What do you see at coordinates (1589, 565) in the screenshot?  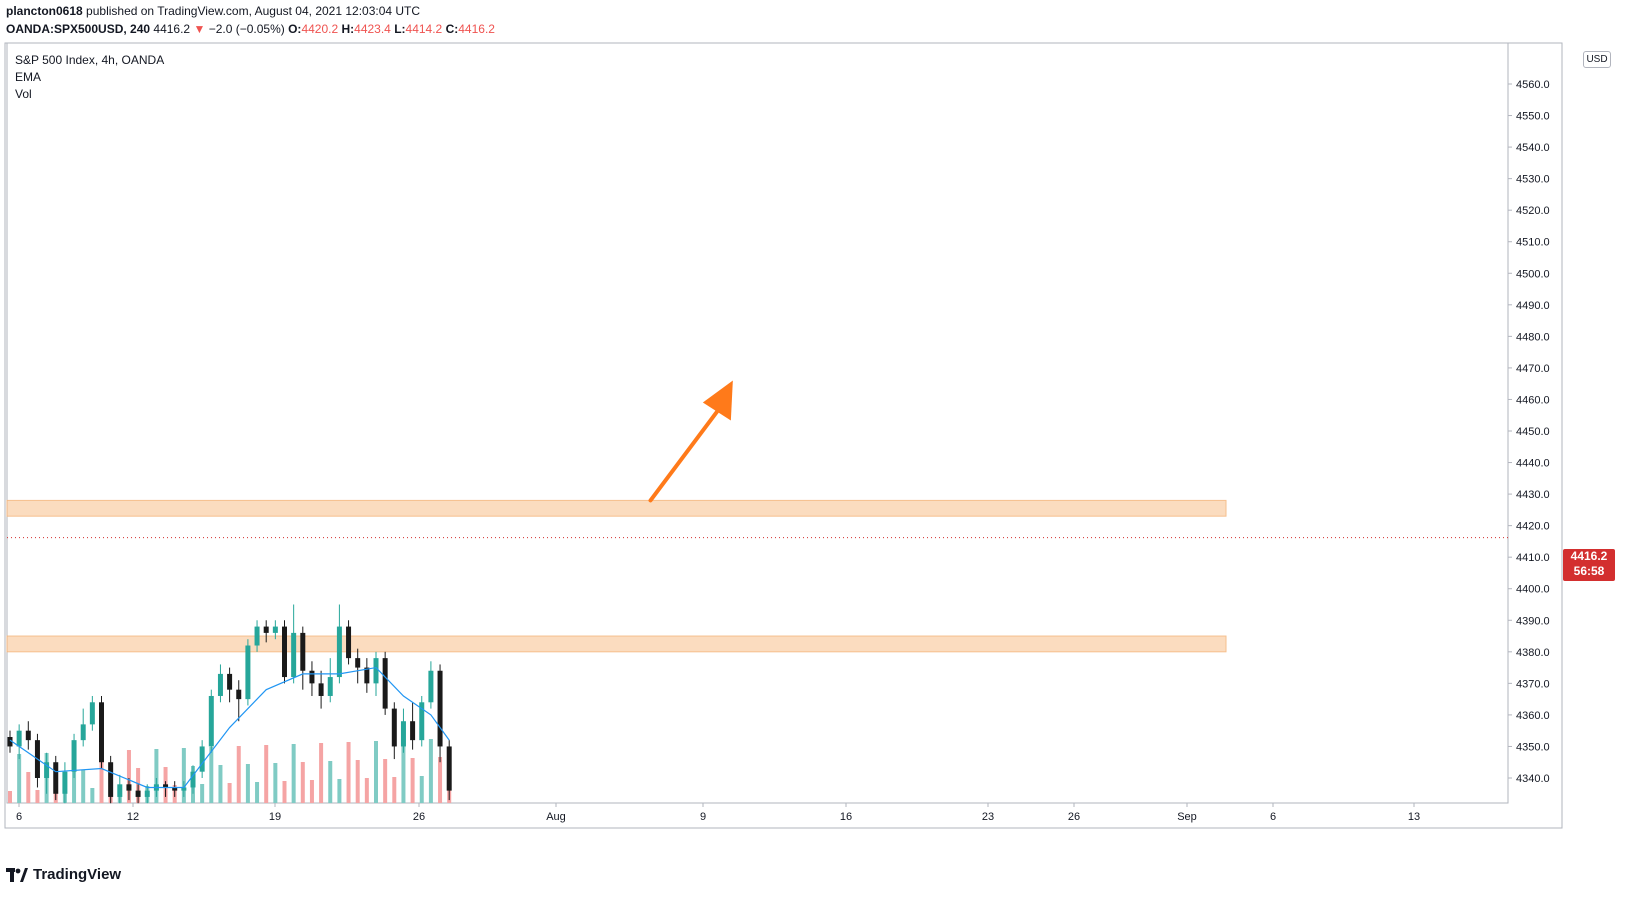 I see `current-price-badge: 4416.2 56:58` at bounding box center [1589, 565].